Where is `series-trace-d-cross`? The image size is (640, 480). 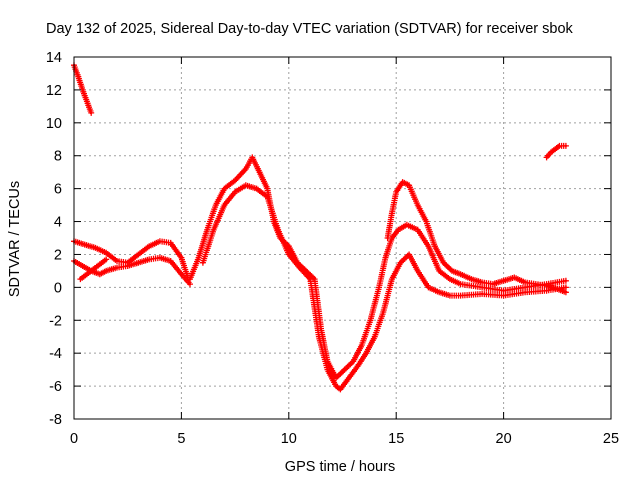 series-trace-d-cross is located at coordinates (93, 269).